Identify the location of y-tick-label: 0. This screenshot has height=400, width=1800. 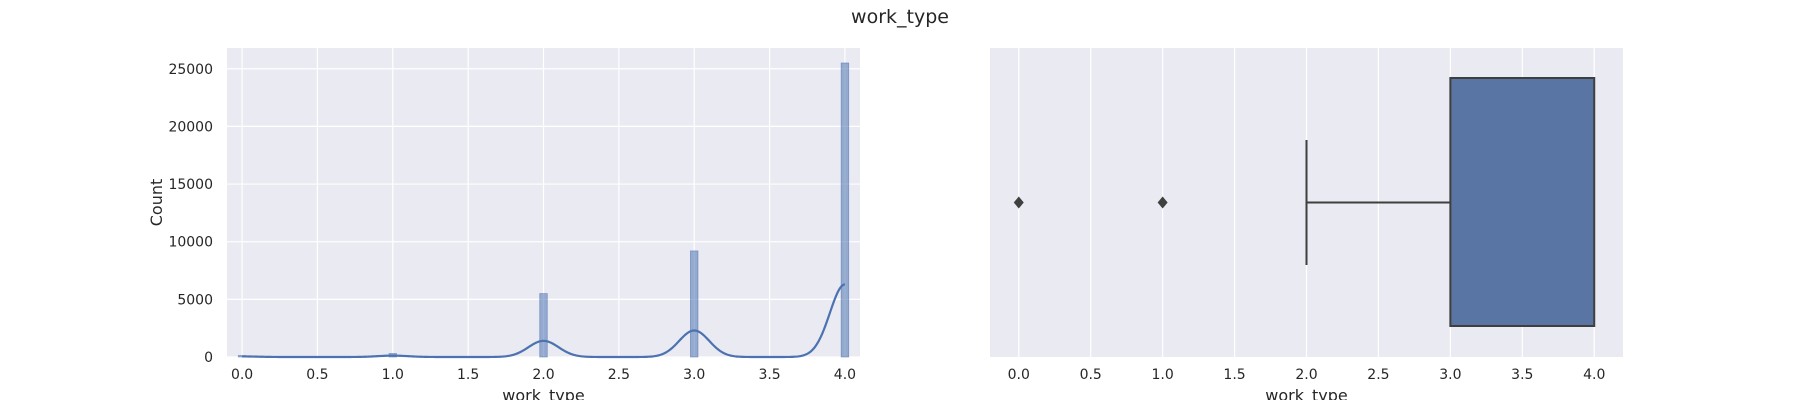
(208, 358).